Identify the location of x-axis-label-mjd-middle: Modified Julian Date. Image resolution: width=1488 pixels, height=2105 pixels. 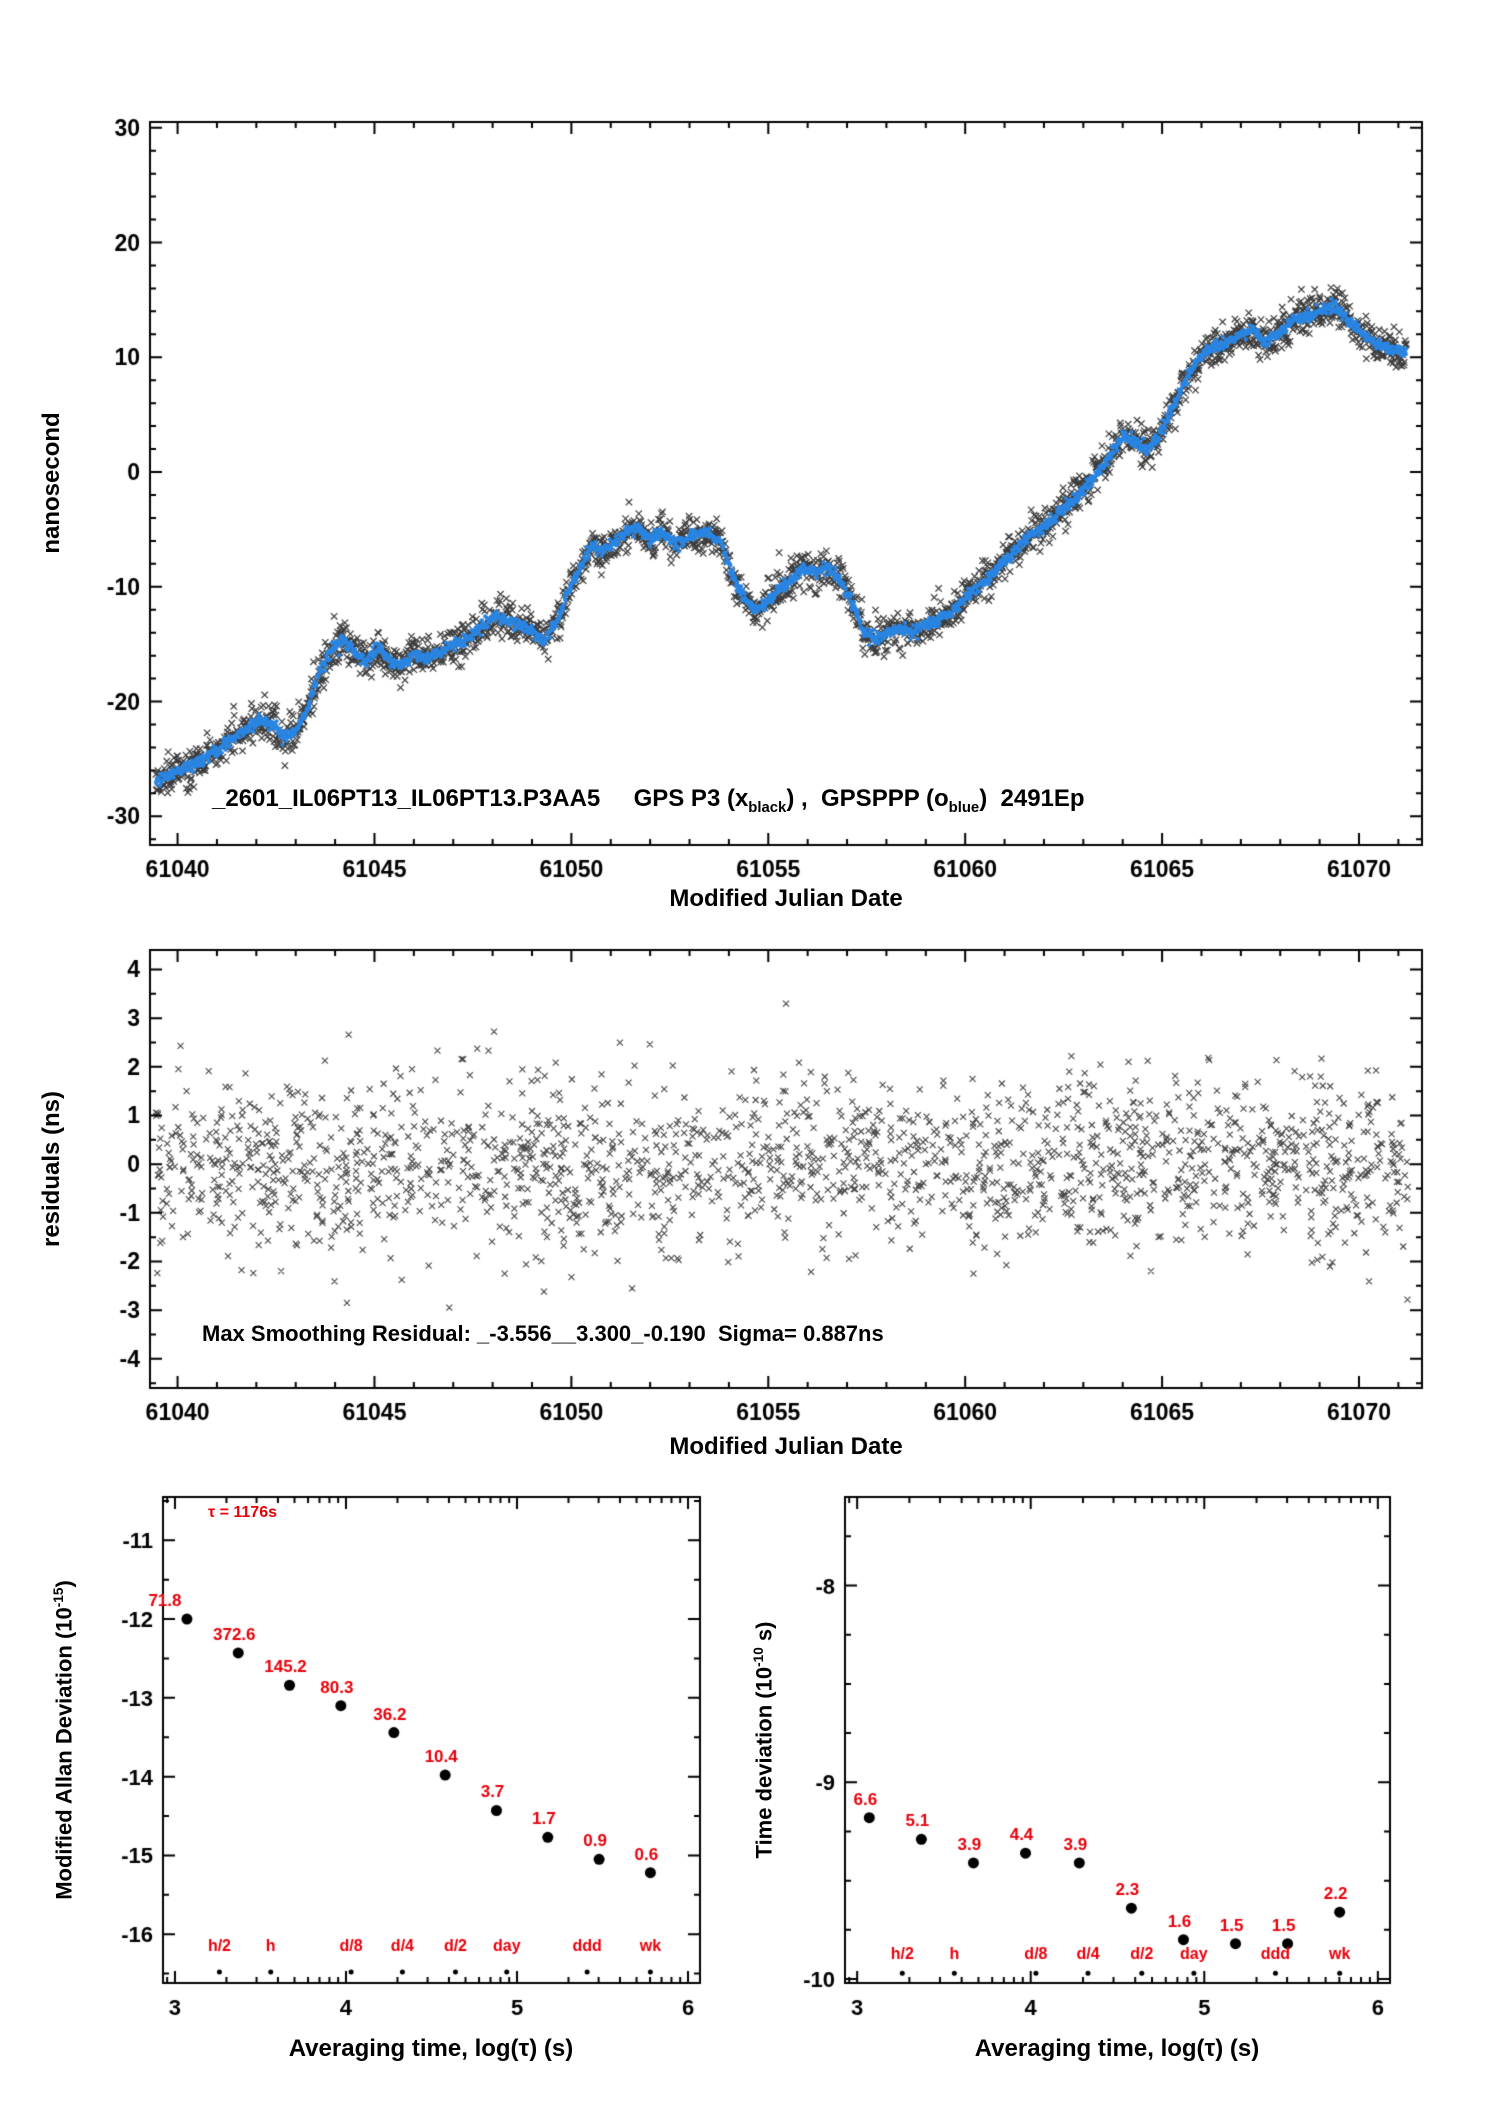
(786, 1446).